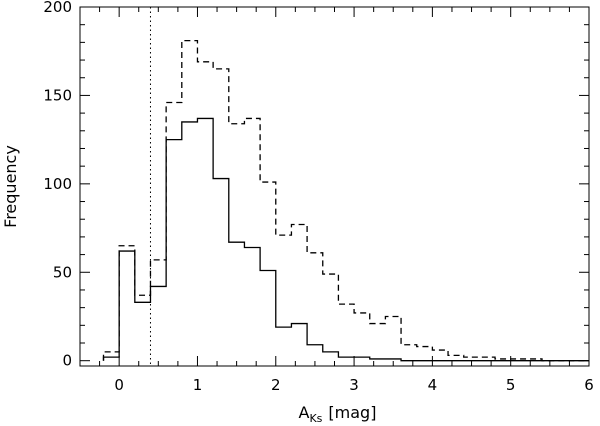 This screenshot has height=426, width=600. Describe the element at coordinates (119, 385) in the screenshot. I see `x-tick-label: 0` at that location.